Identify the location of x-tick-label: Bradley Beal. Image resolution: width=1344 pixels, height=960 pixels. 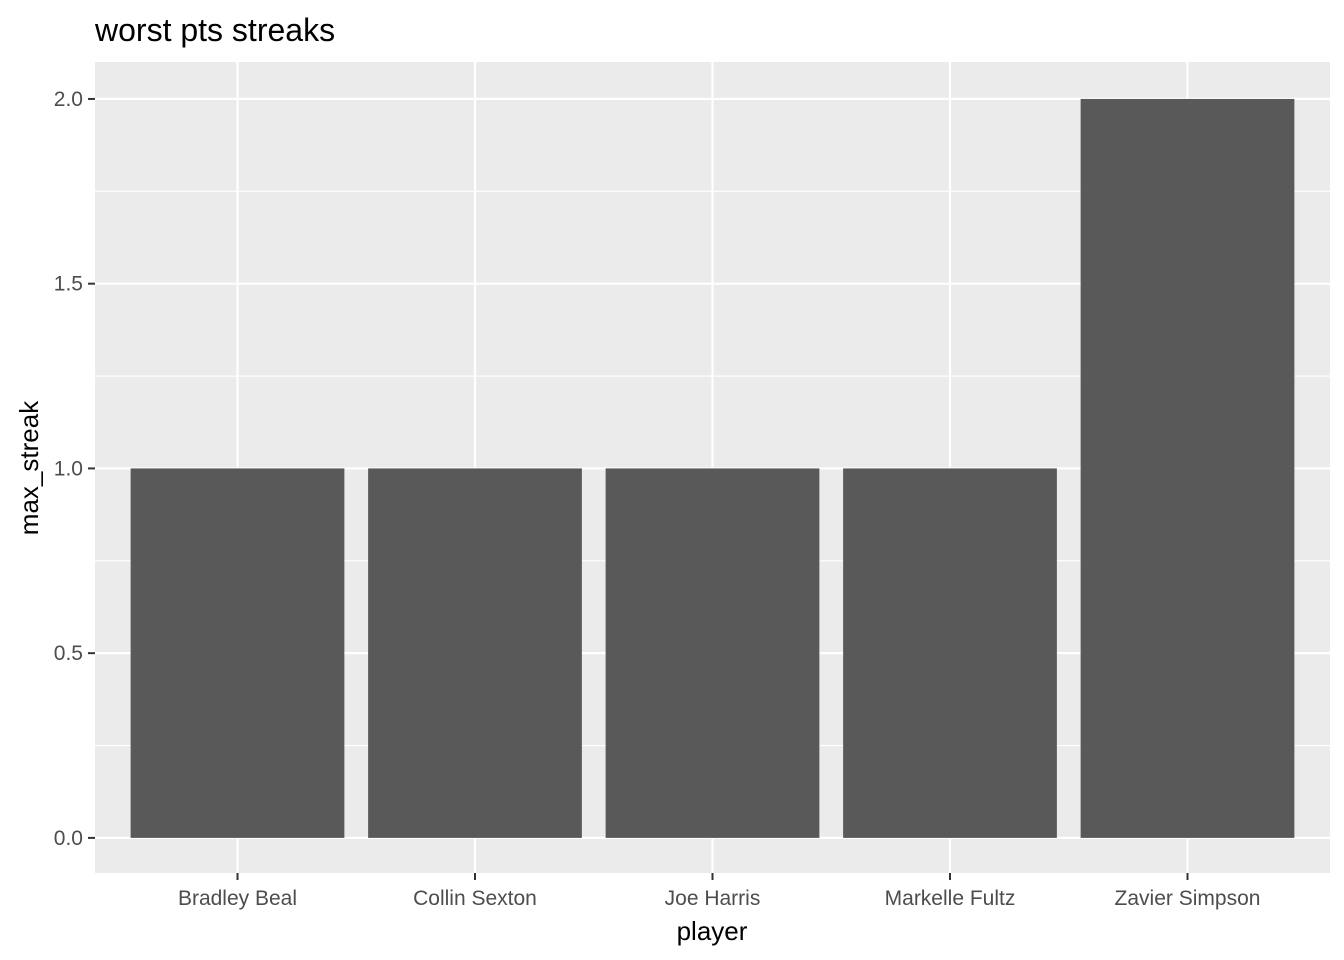
(237, 898).